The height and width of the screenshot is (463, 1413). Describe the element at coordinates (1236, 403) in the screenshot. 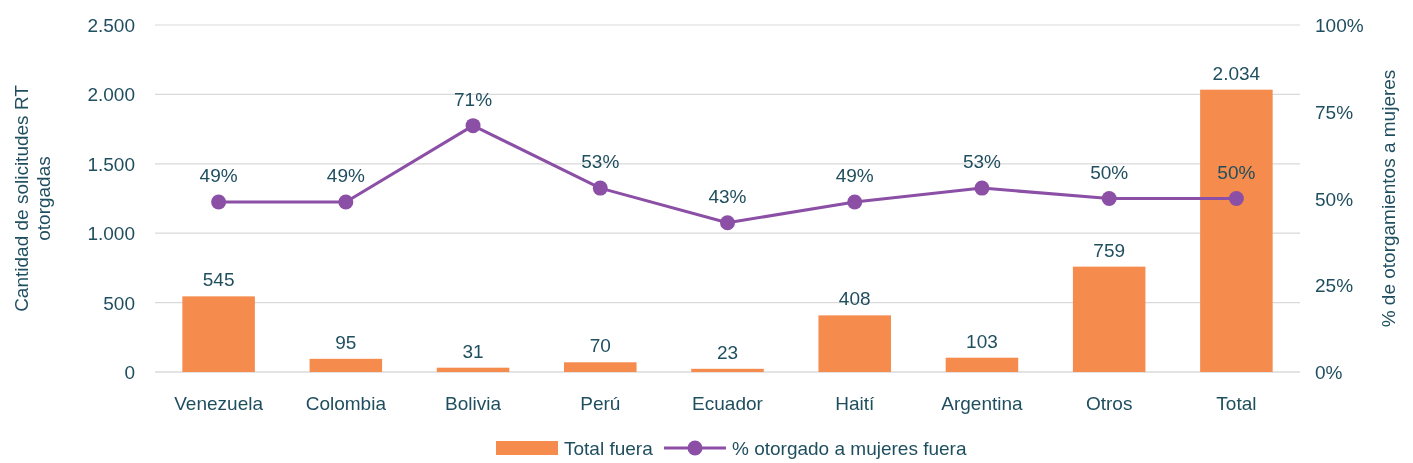

I see `x-tick-label: Total` at that location.